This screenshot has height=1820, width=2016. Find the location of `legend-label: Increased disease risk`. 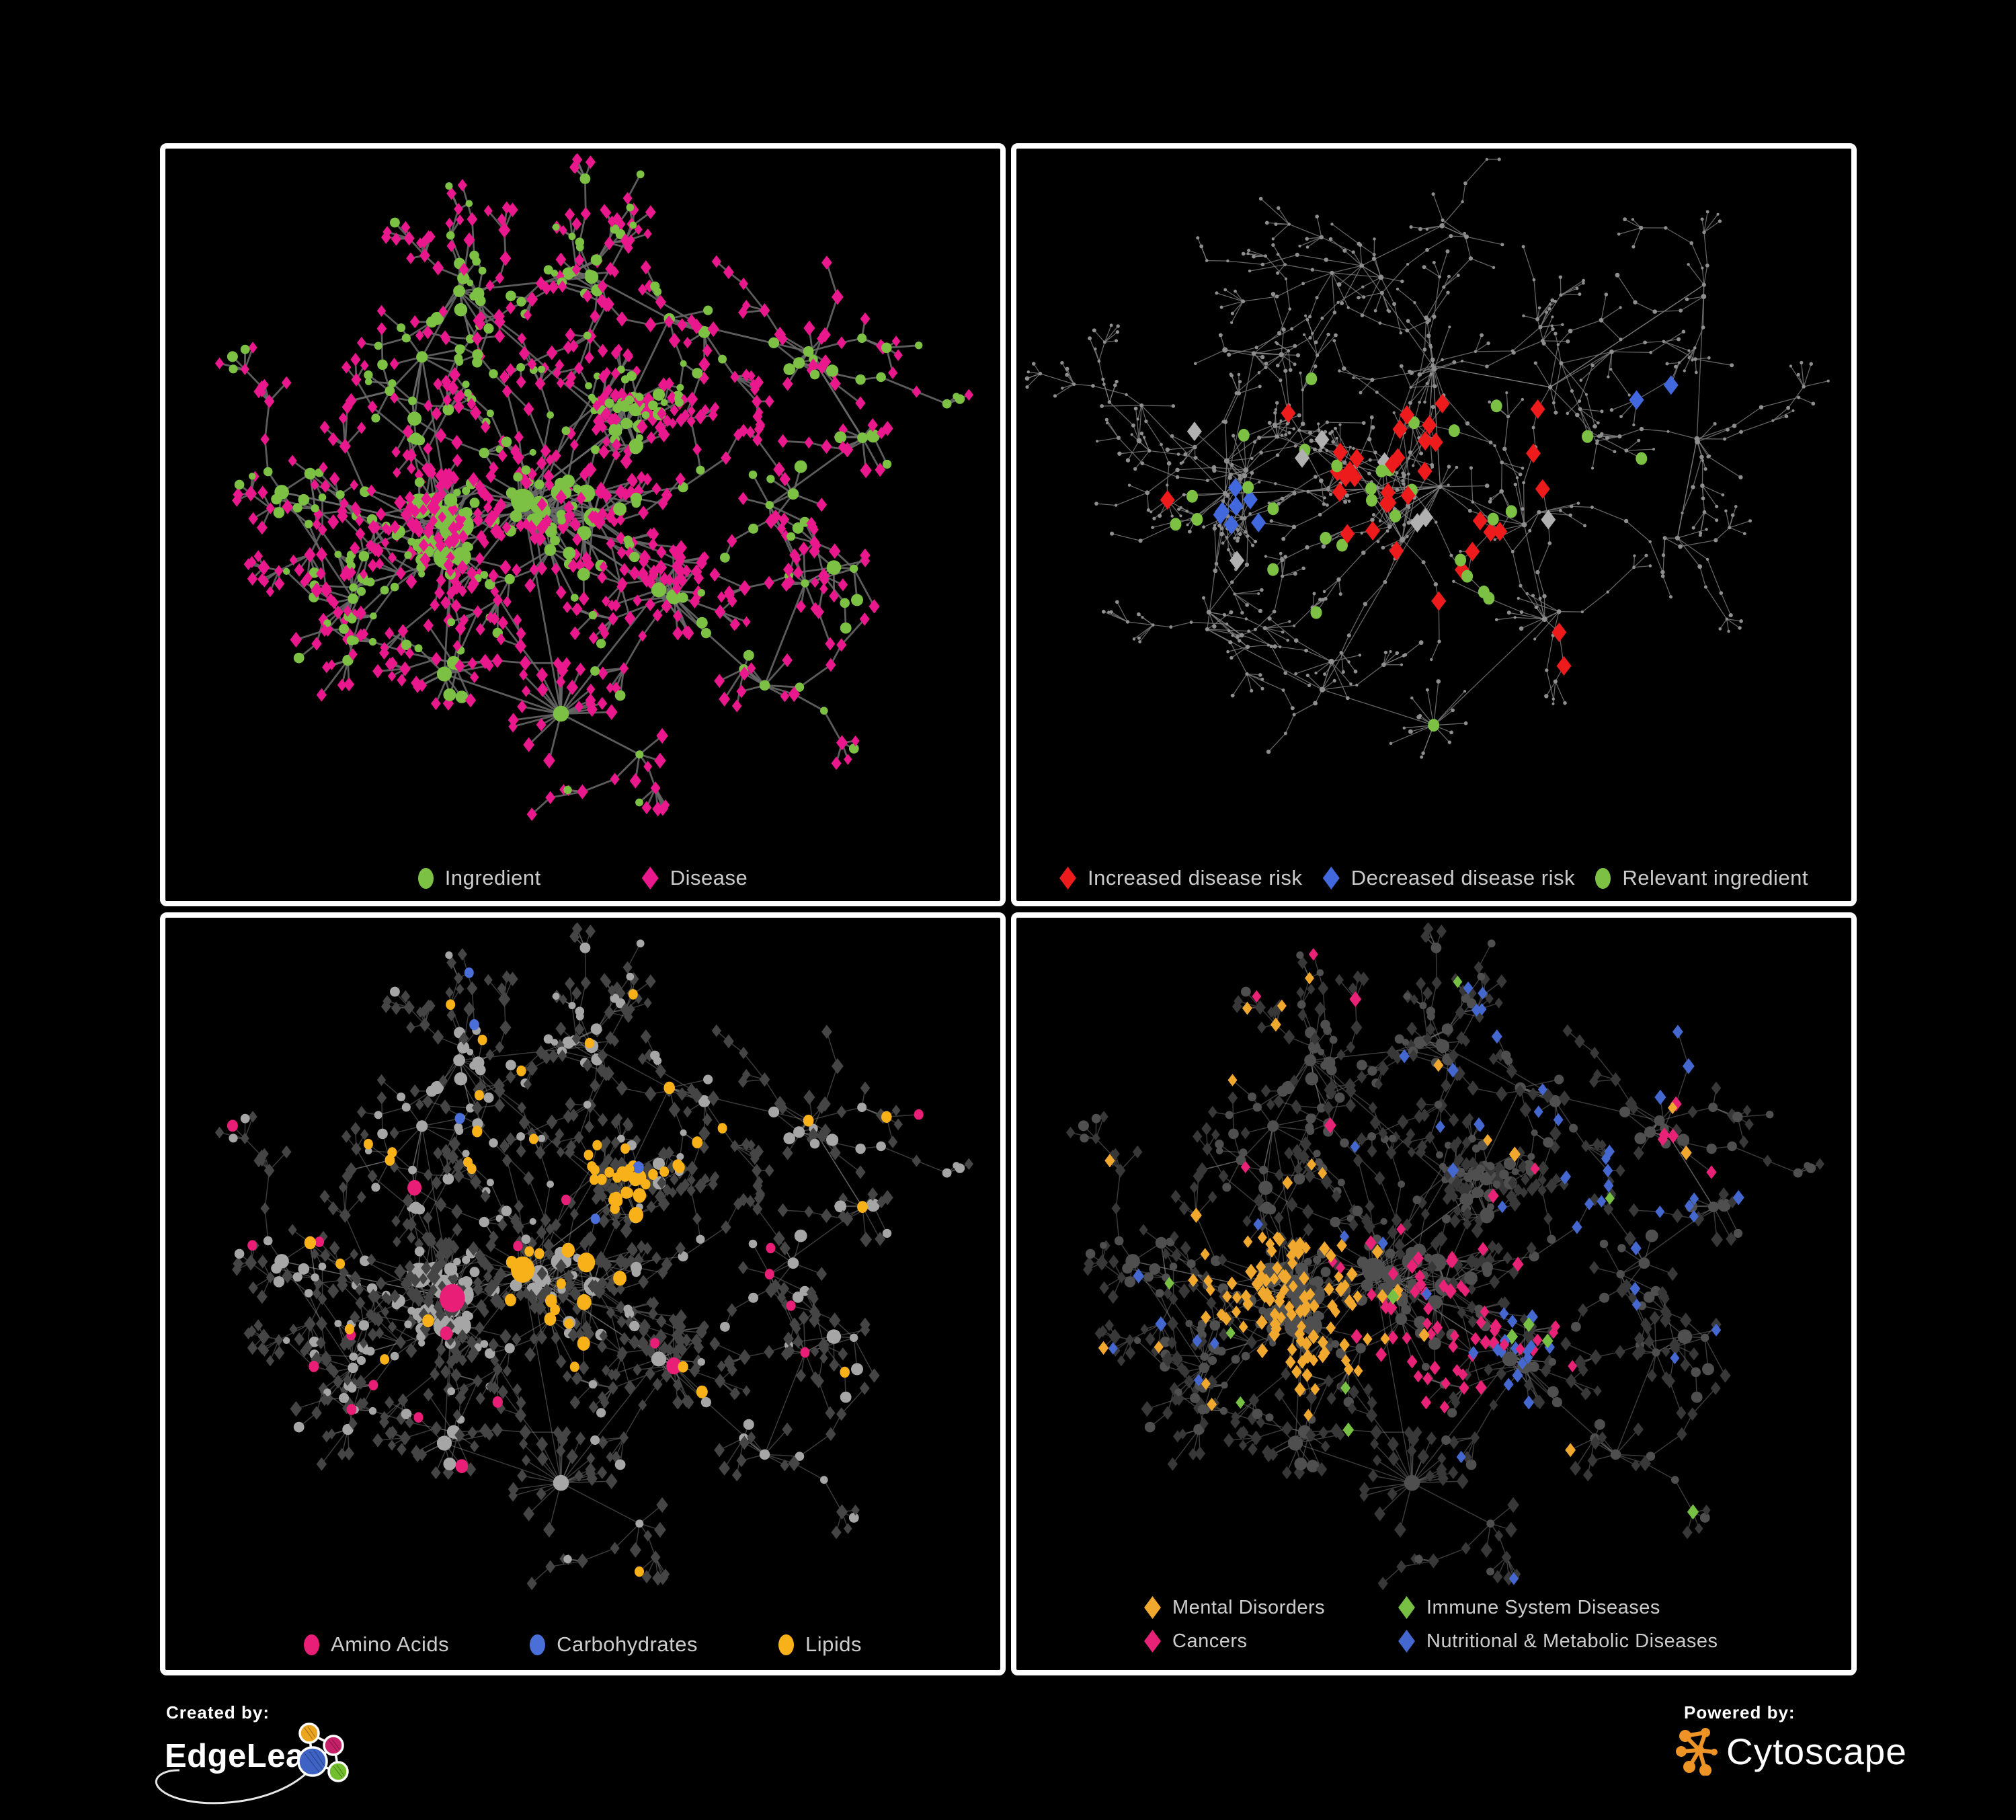

legend-label: Increased disease risk is located at coordinates (1195, 877).